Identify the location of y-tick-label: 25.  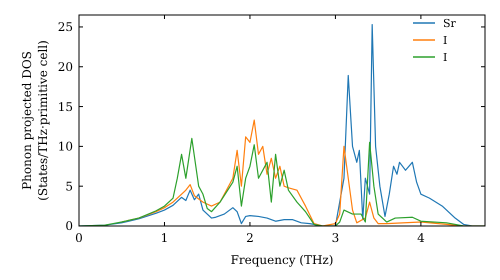
(65, 27).